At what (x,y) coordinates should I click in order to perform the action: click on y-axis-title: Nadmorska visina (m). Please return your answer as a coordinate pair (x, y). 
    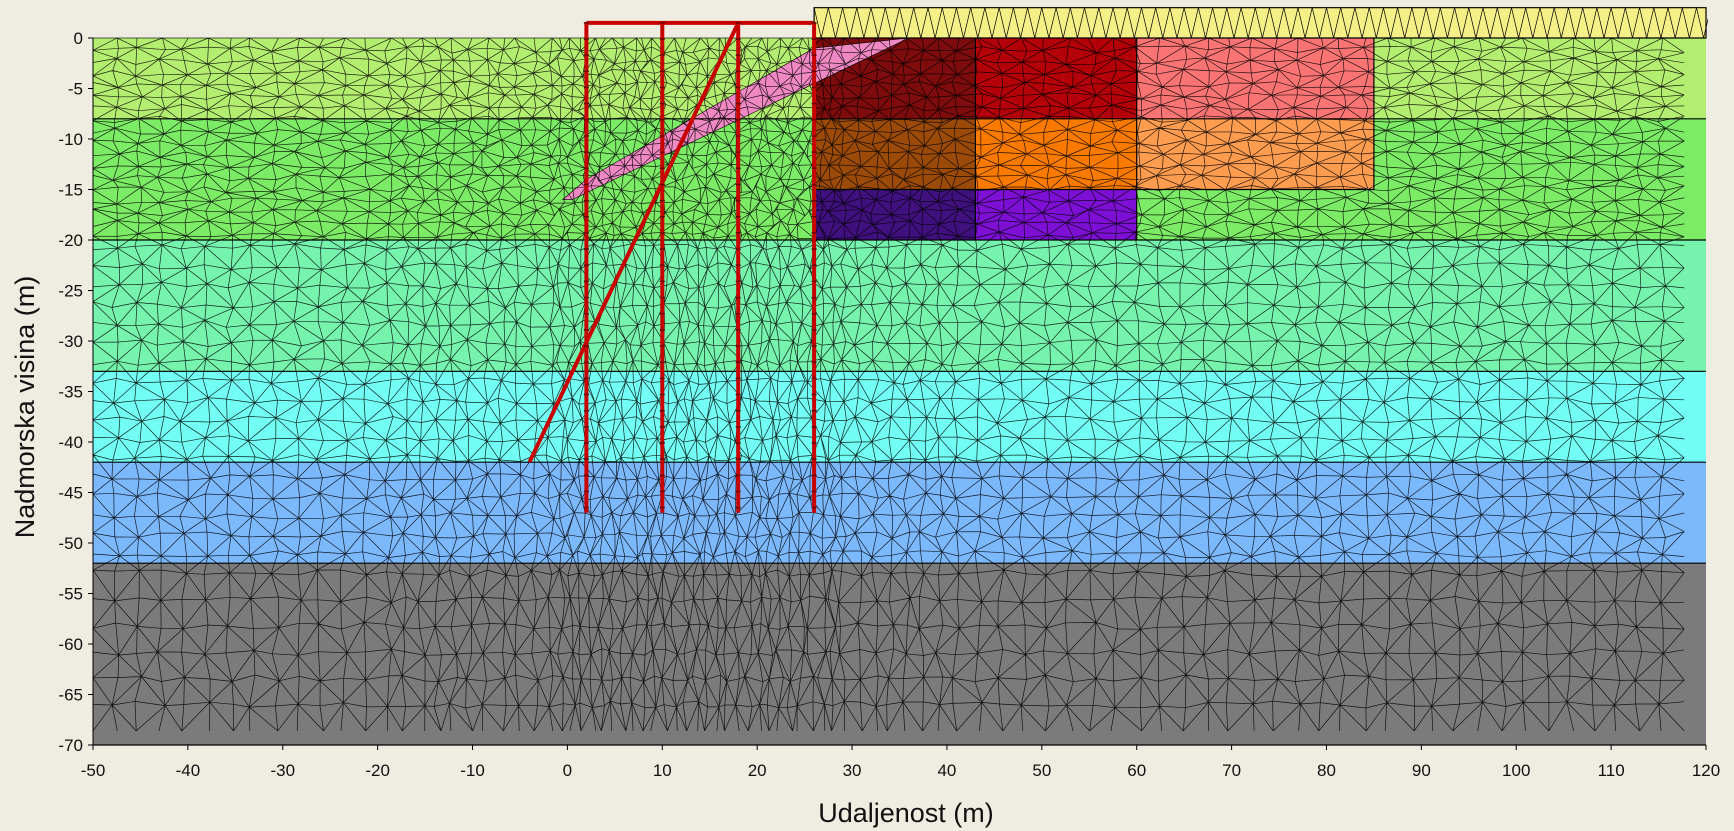
    Looking at the image, I should click on (25, 407).